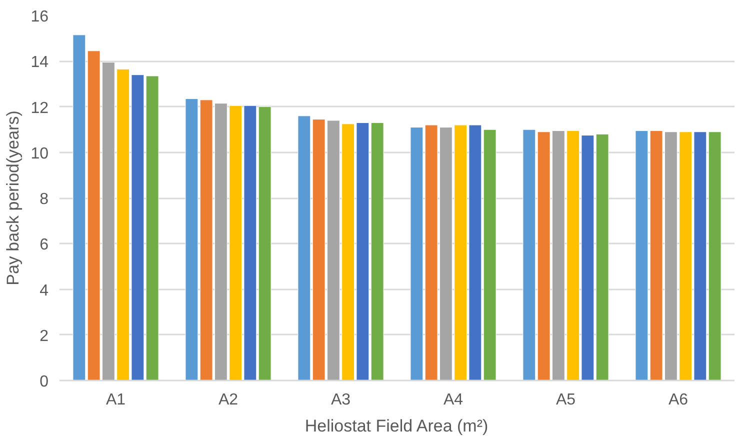 Image resolution: width=739 pixels, height=438 pixels. Describe the element at coordinates (39, 108) in the screenshot. I see `y-tick-label: 12` at that location.